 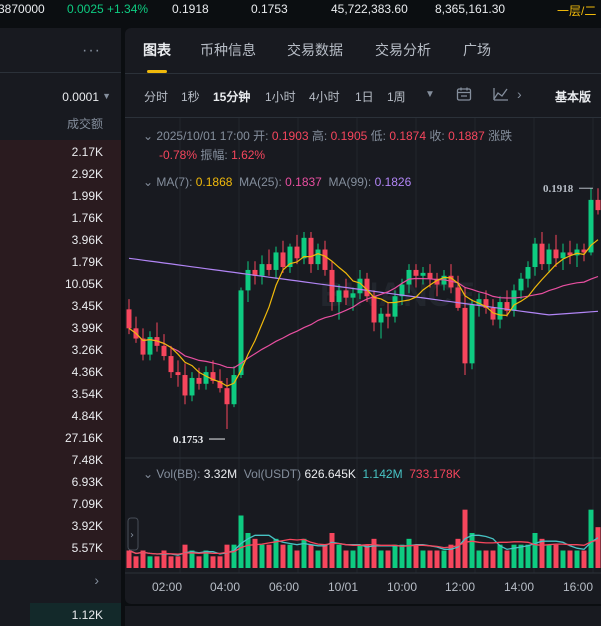 What do you see at coordinates (248, 155) in the screenshot?
I see `amplitude-value: 1.62%` at bounding box center [248, 155].